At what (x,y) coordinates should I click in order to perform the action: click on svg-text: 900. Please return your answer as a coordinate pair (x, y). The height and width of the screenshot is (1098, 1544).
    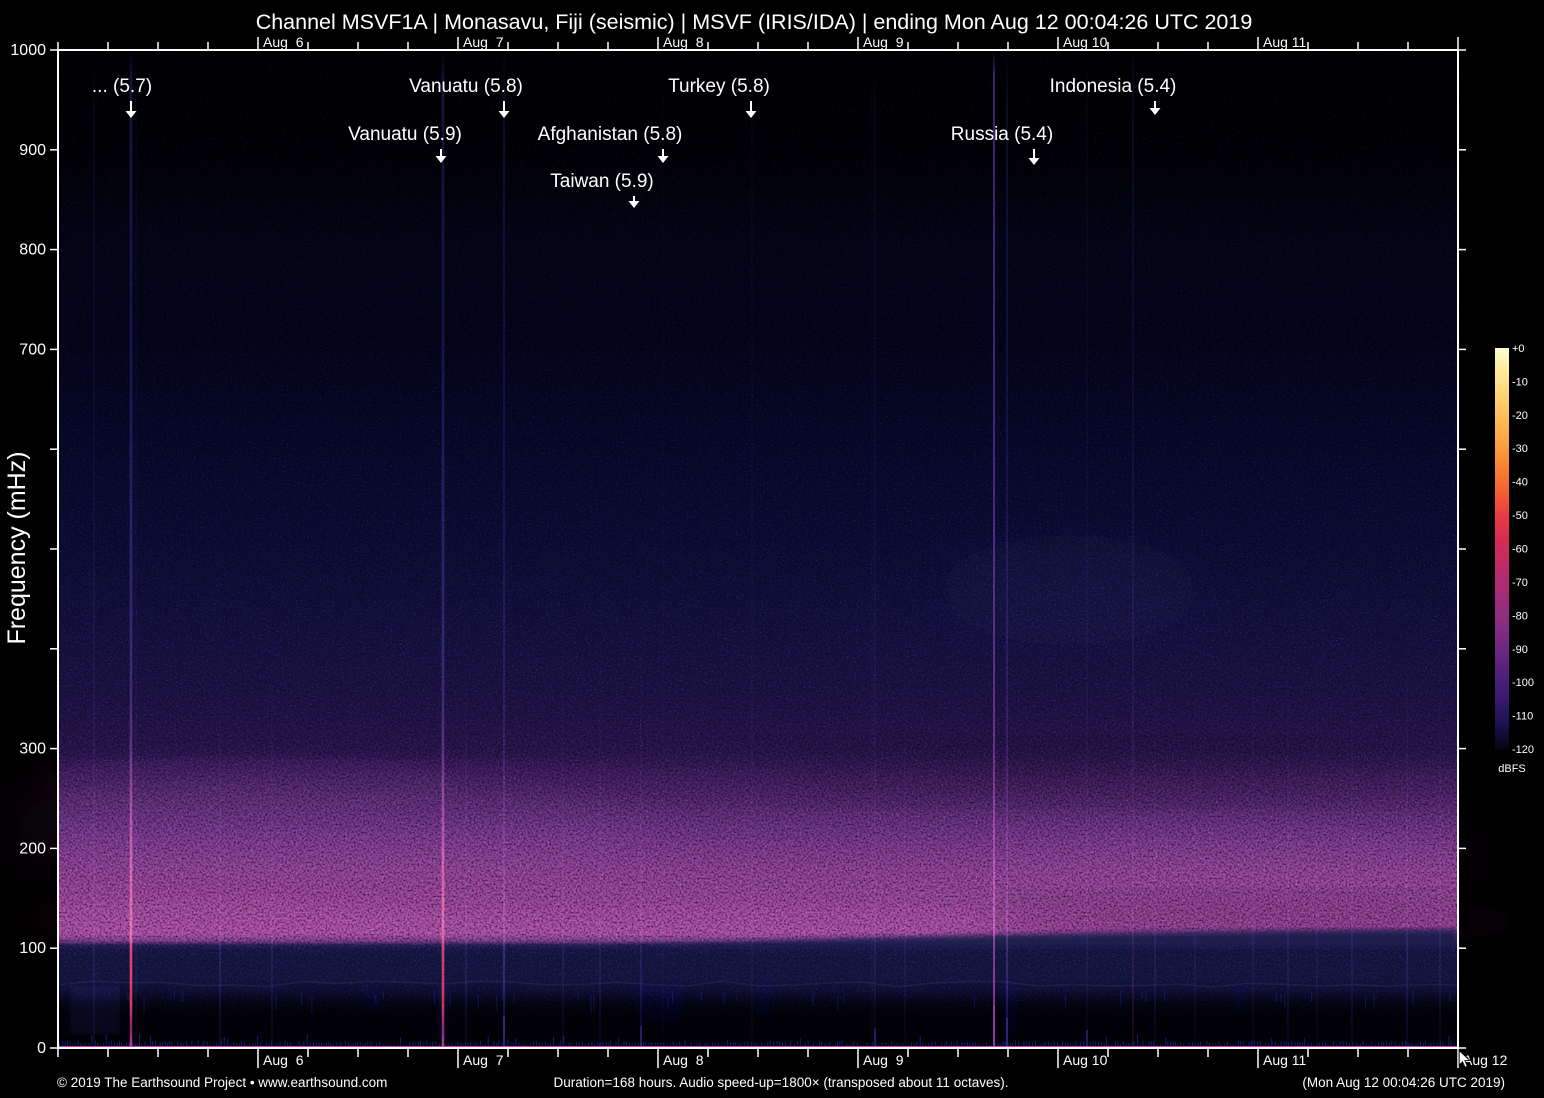
    Looking at the image, I should click on (32, 150).